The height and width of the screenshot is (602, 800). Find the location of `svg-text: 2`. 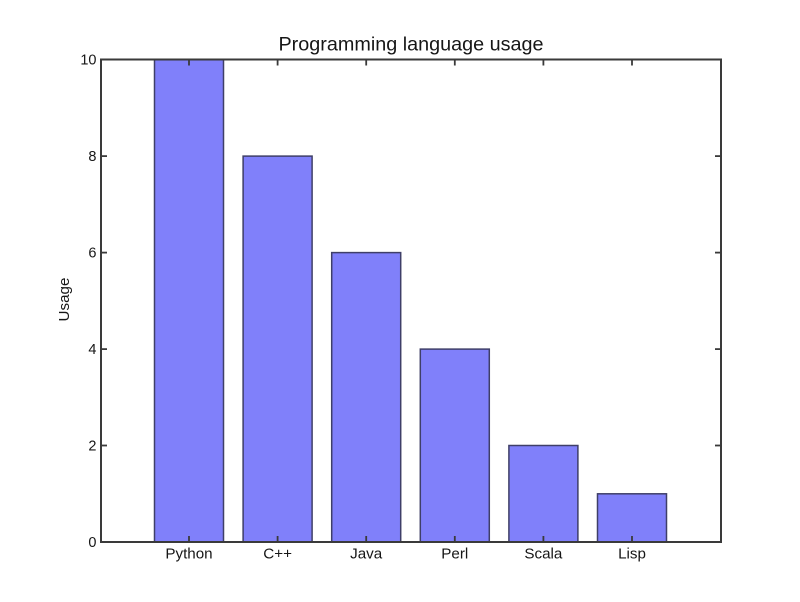

svg-text: 2 is located at coordinates (92, 447).